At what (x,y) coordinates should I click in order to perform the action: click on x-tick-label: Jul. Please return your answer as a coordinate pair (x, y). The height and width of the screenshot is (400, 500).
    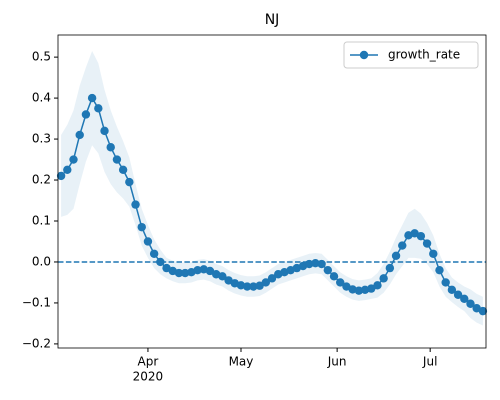
    Looking at the image, I should click on (429, 362).